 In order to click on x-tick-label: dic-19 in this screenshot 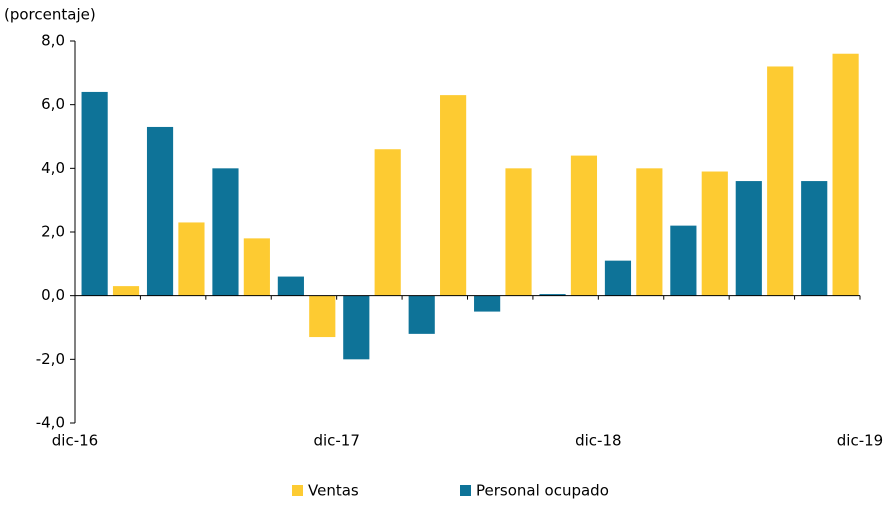, I will do `click(860, 441)`.